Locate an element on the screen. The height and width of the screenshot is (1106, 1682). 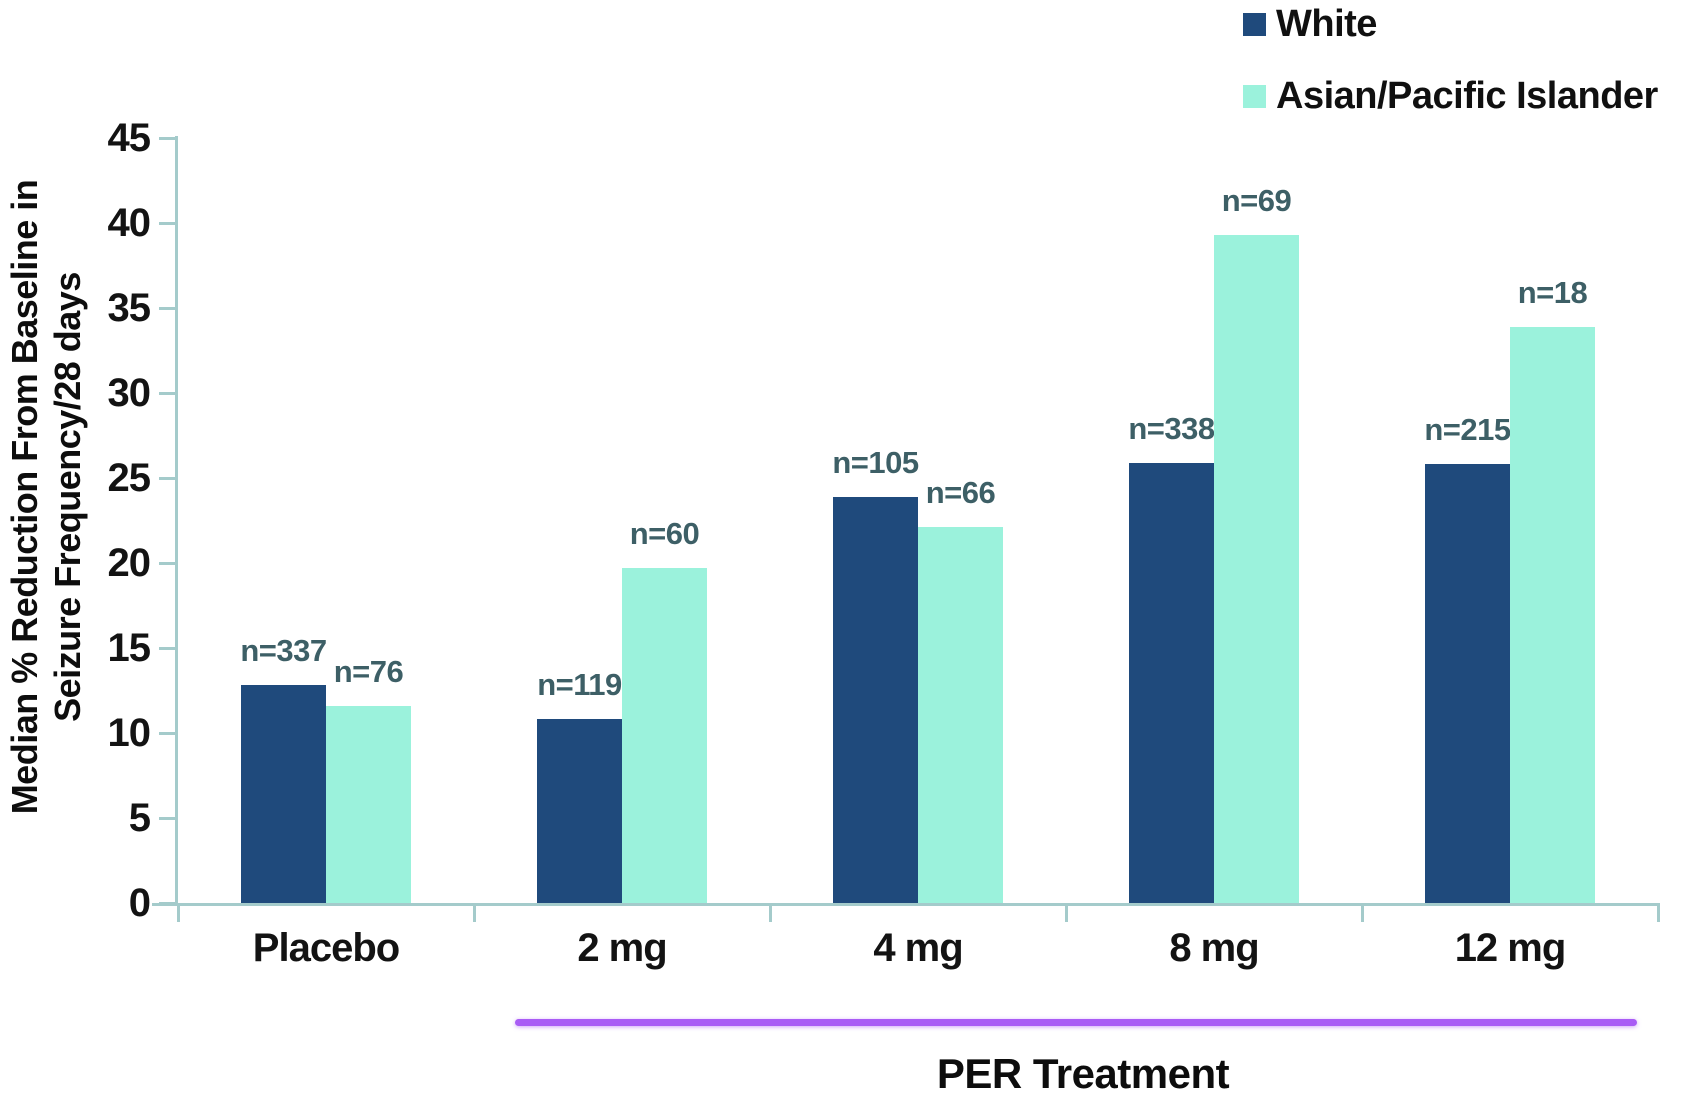
legend-swatch-asian-pacific-islander is located at coordinates (1254, 96).